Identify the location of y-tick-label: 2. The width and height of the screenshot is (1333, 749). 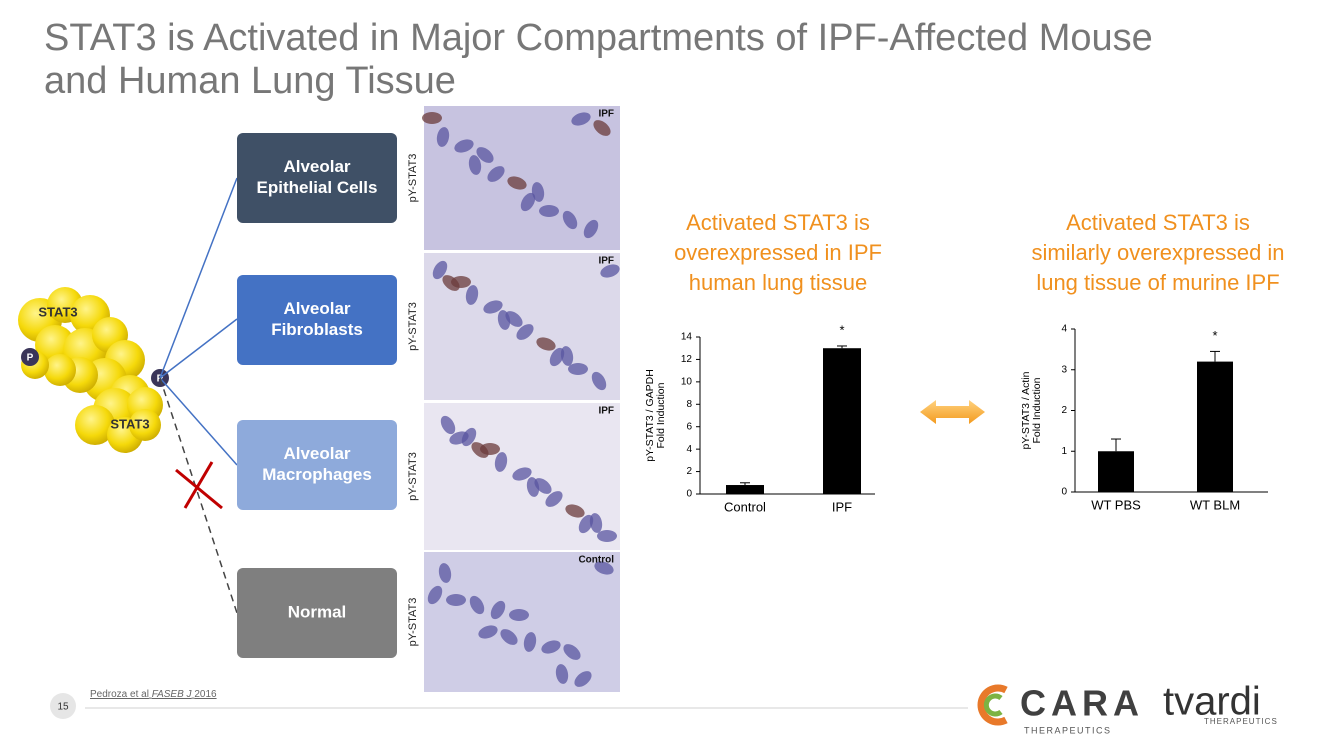
(689, 471).